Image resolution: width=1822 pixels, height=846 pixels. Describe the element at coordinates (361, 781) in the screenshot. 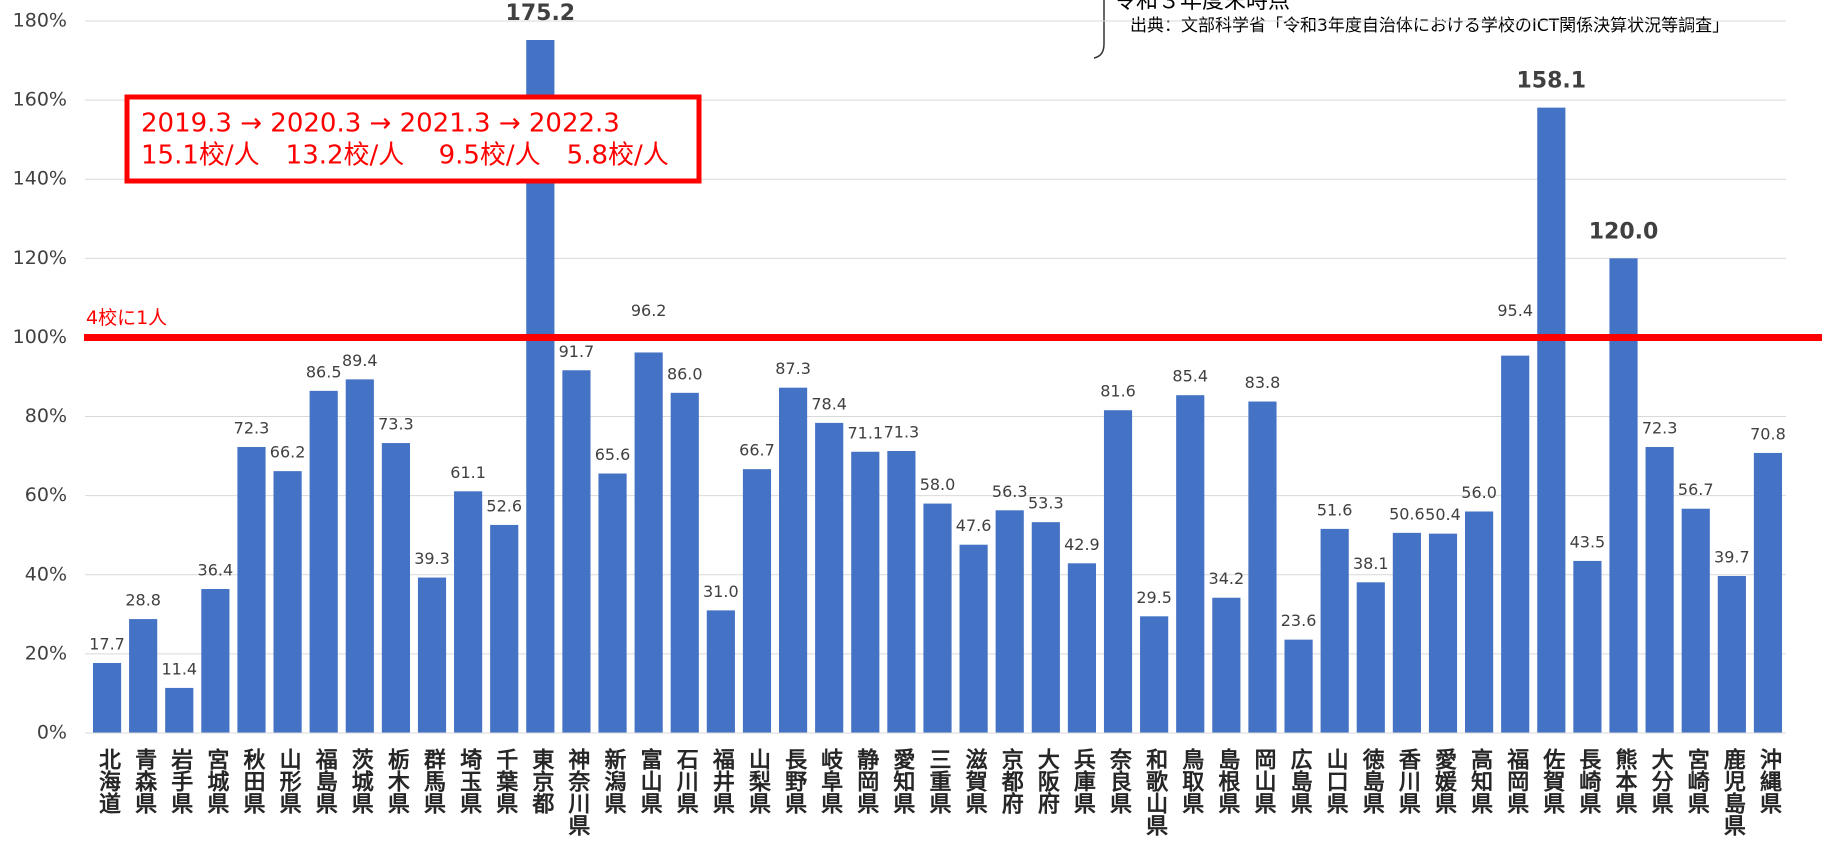

I see `x-tick-label: 茨城県` at that location.